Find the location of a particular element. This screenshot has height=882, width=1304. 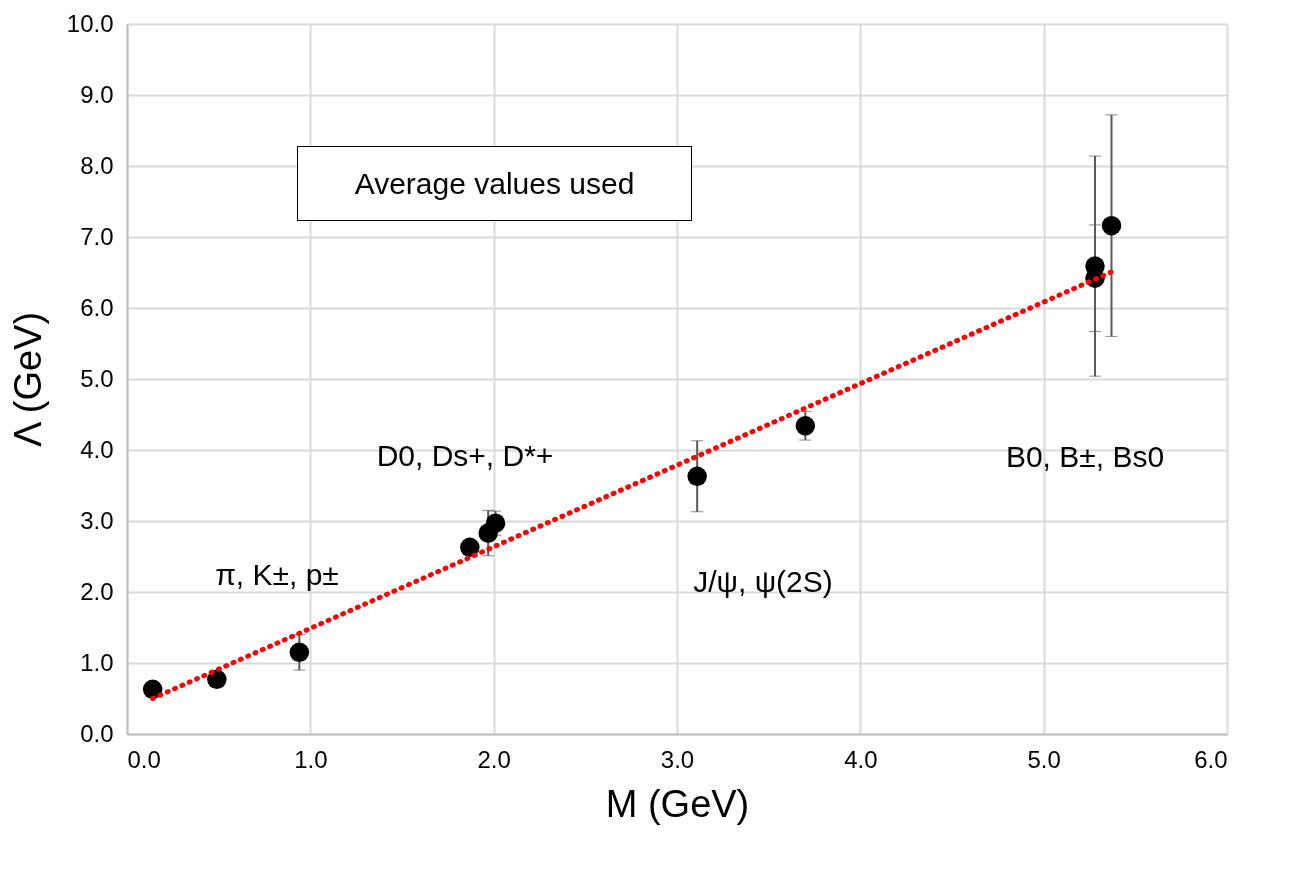

x-tick-label: 3.0 is located at coordinates (677, 759).